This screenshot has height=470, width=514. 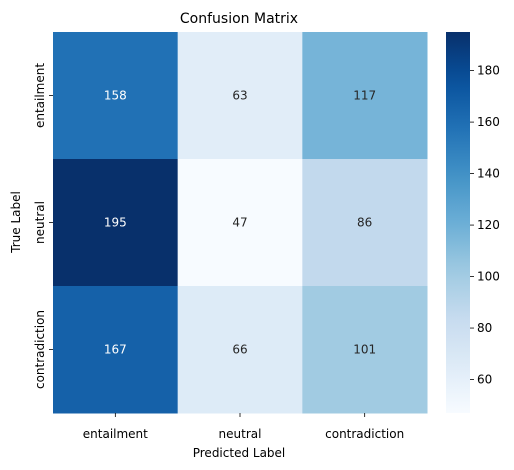 I want to click on y-axis-label: True Label, so click(x=16, y=222).